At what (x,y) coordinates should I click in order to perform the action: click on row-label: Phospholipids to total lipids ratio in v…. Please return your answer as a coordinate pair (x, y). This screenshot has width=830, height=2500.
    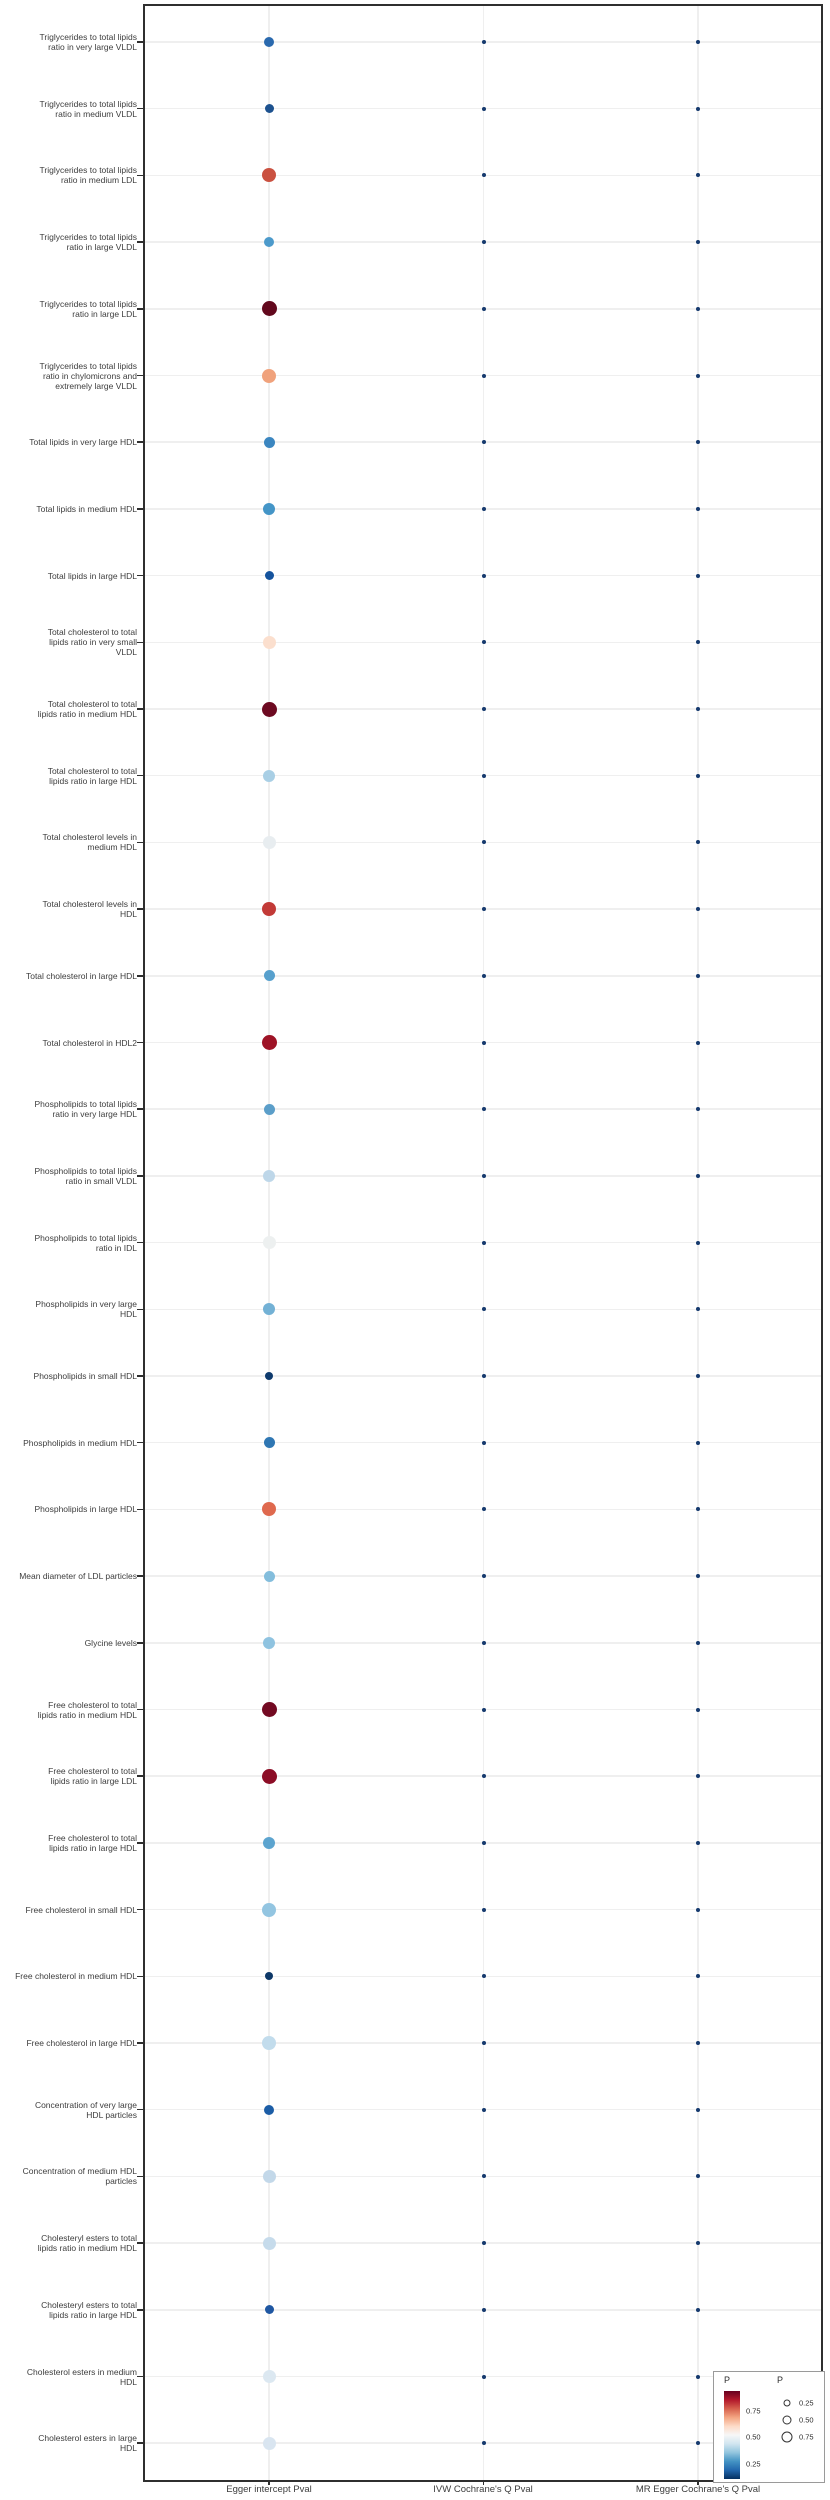
    Looking at the image, I should click on (85, 1109).